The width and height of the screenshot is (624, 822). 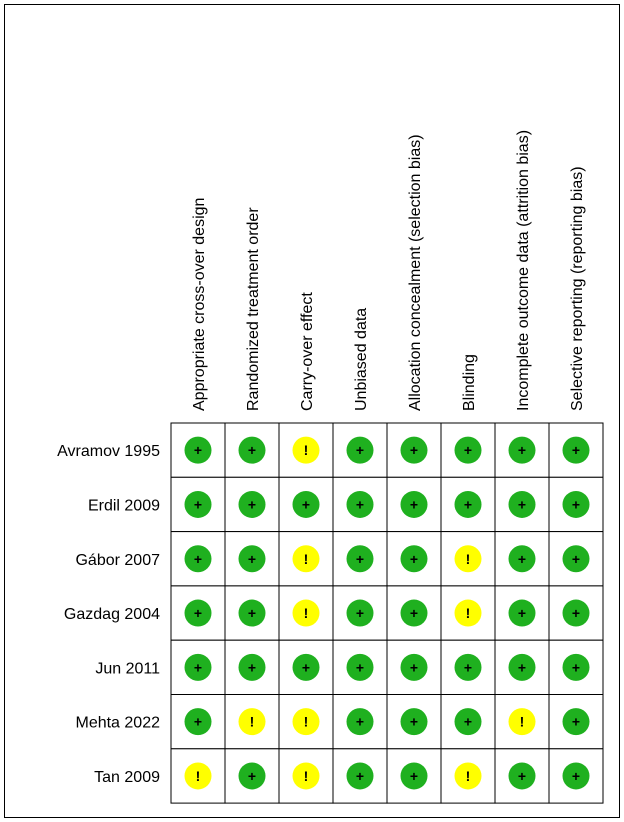 I want to click on column-header: Incomplete outcome data (attrition bias), so click(x=523, y=270).